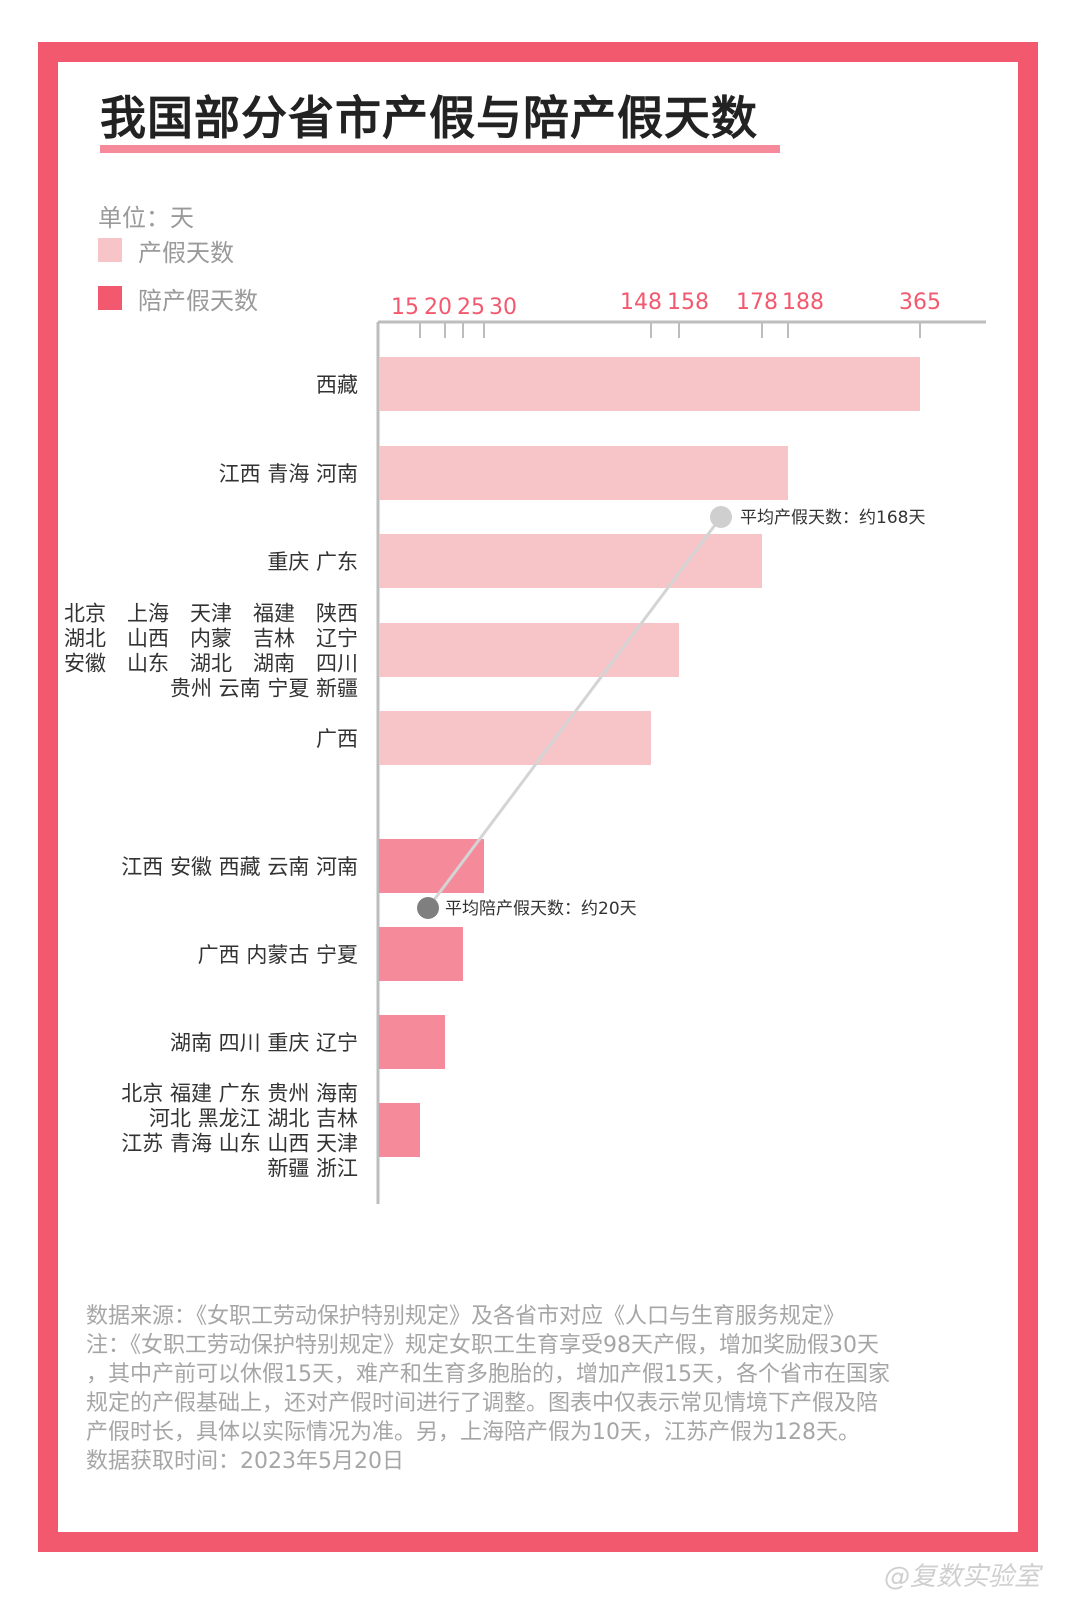 The height and width of the screenshot is (1601, 1080). What do you see at coordinates (239, 1144) in the screenshot?
I see `paternity-category-label: 江苏 青海 山东 山西 天津` at bounding box center [239, 1144].